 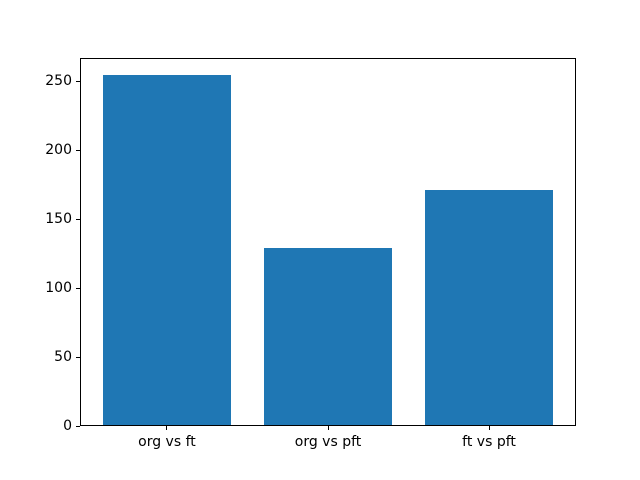 What do you see at coordinates (58, 219) in the screenshot?
I see `y-axis-tick-label: 150` at bounding box center [58, 219].